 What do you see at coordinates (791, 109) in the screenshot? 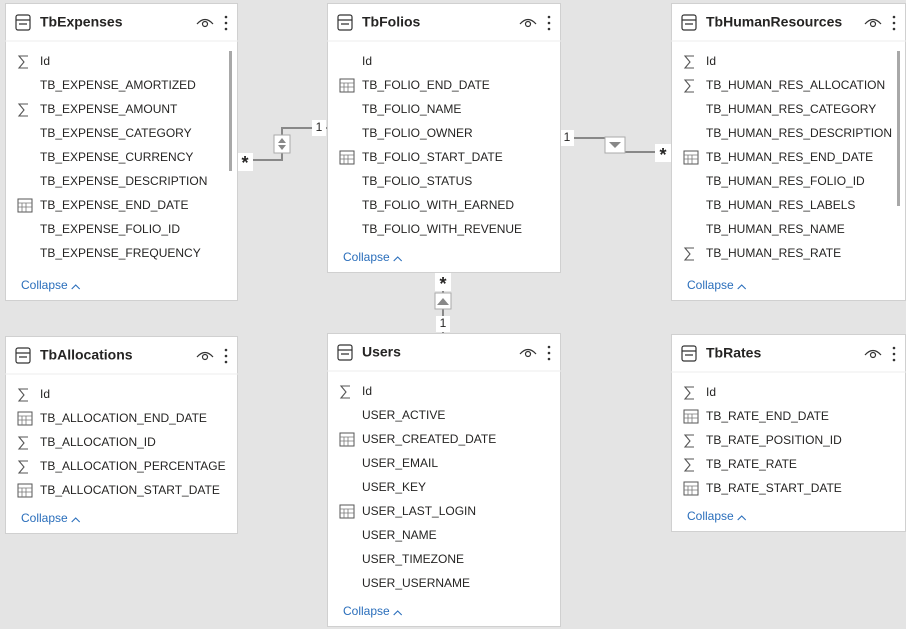
I see `field-name: TB_HUMAN_RES_CATEGORY` at bounding box center [791, 109].